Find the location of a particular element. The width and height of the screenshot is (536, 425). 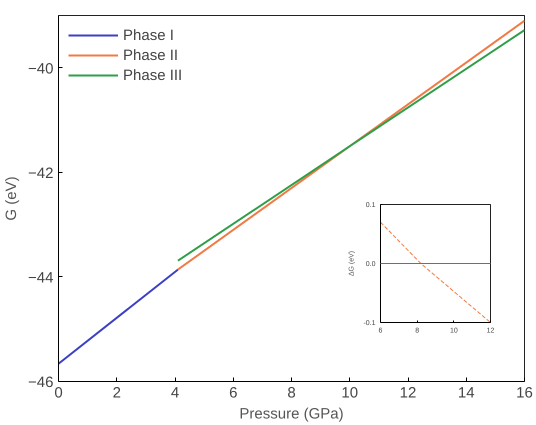

x-axis-title: Pressure (GPa) is located at coordinates (291, 414).